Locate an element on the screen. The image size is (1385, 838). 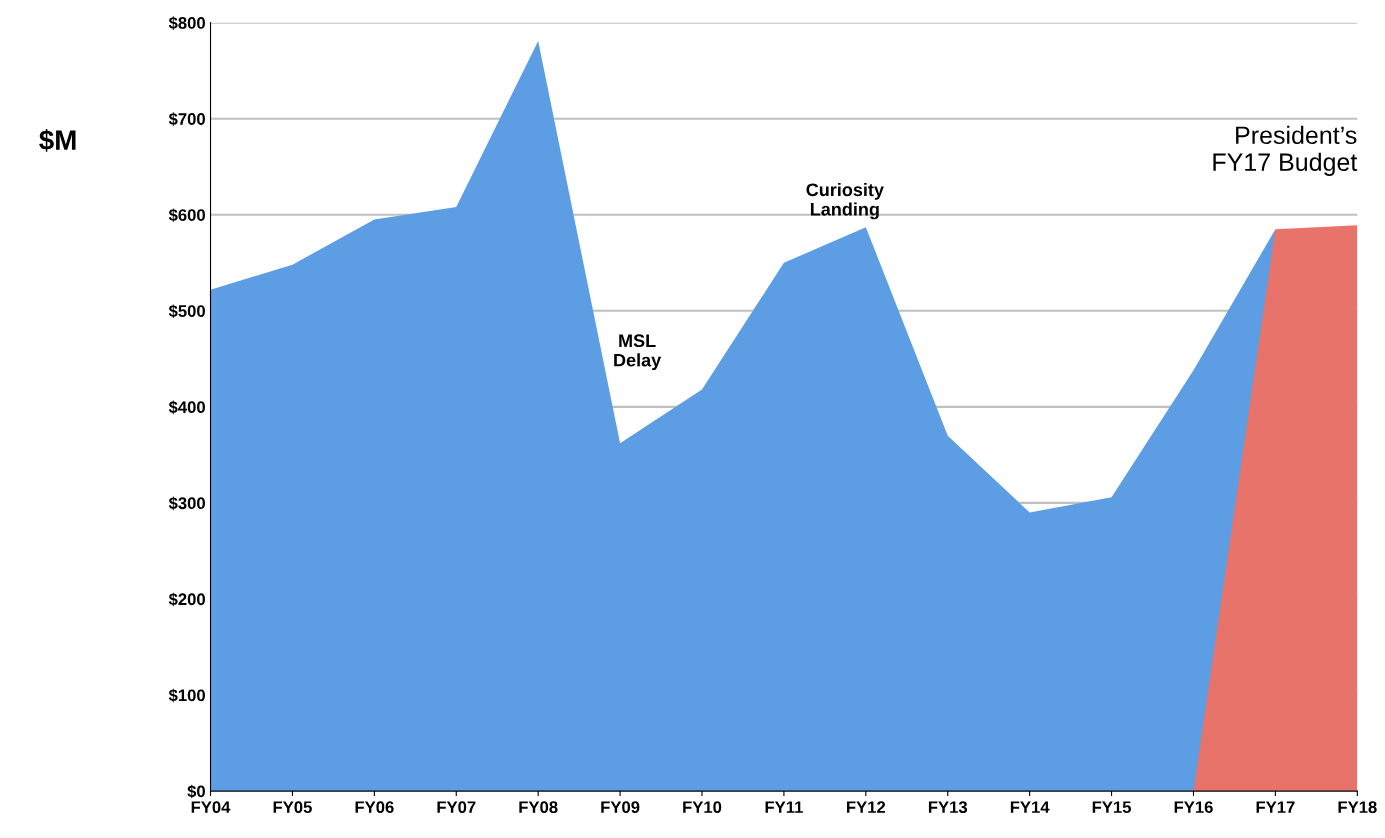
x-tick-label: FY05 is located at coordinates (292, 807).